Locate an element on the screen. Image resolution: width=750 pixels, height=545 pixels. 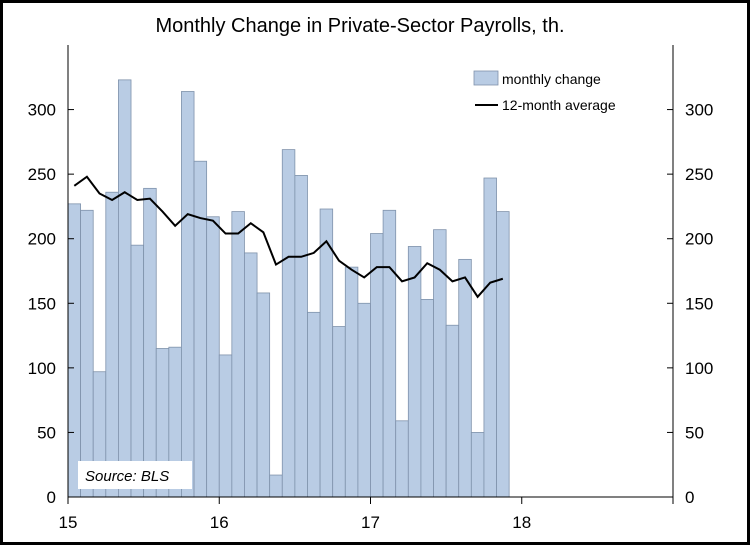
source-label: Source: BLS is located at coordinates (127, 476).